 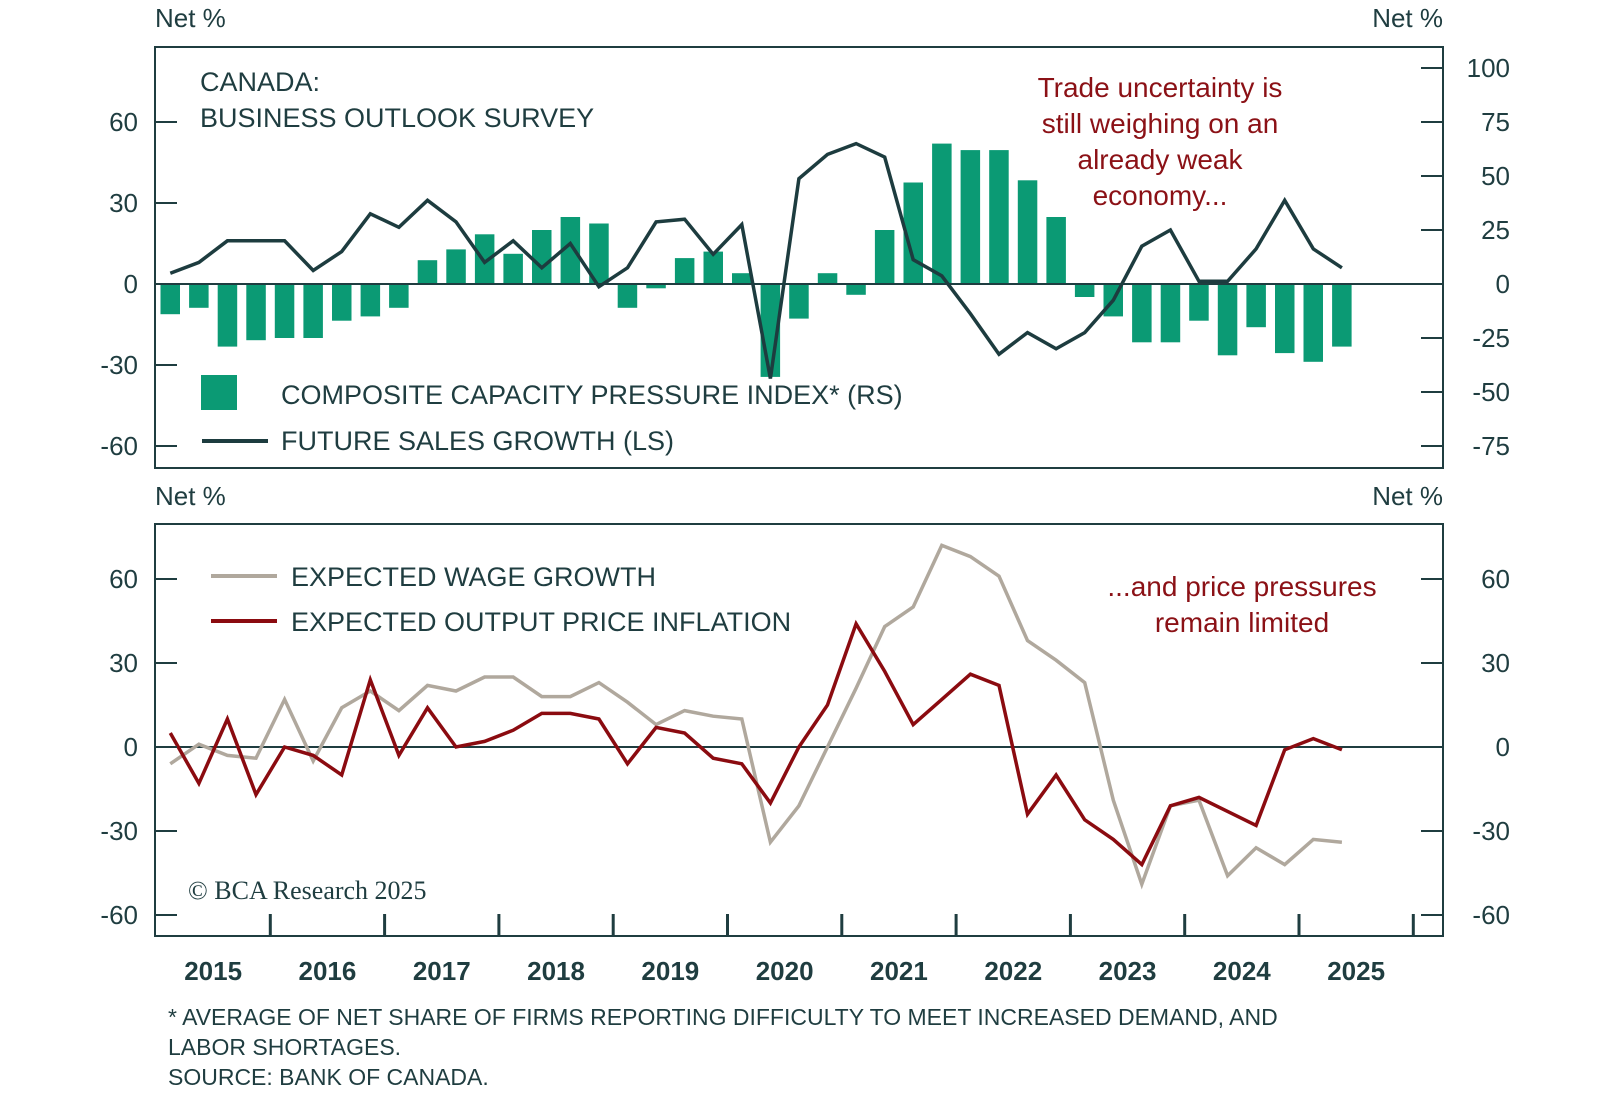 I want to click on bottom-right-tick-label: 60, so click(x=1495, y=579).